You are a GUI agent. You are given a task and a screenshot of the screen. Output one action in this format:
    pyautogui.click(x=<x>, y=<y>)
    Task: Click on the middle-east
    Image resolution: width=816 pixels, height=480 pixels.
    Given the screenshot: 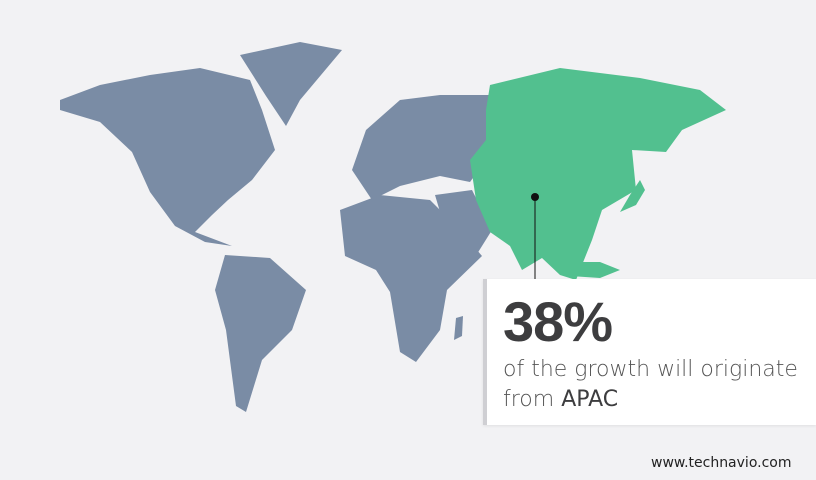 What is the action you would take?
    pyautogui.click(x=463, y=226)
    